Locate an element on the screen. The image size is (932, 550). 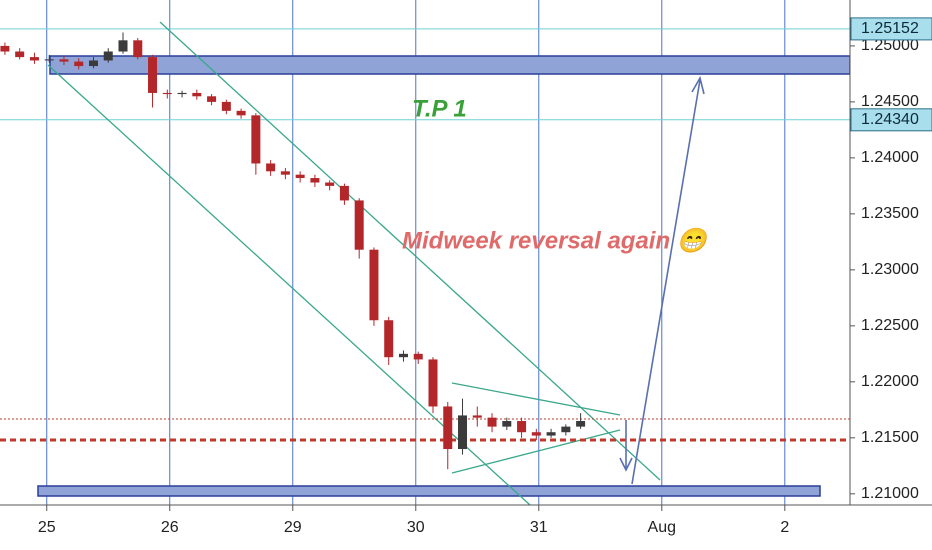
y-tick-label: 1.23000 is located at coordinates (890, 269).